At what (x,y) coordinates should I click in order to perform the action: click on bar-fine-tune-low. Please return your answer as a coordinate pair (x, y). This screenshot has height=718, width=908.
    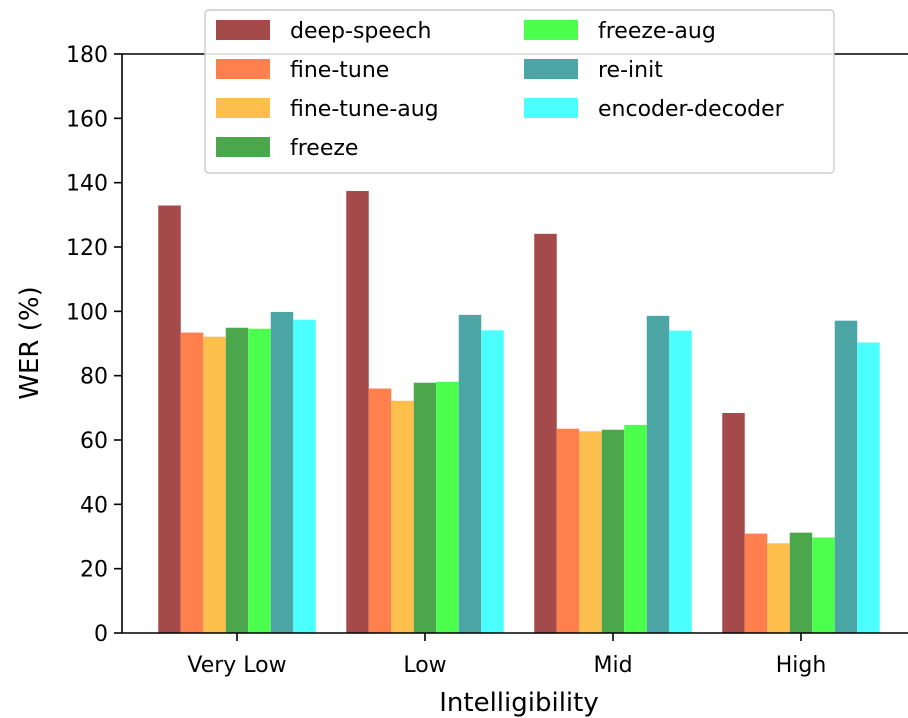
    Looking at the image, I should click on (380, 510).